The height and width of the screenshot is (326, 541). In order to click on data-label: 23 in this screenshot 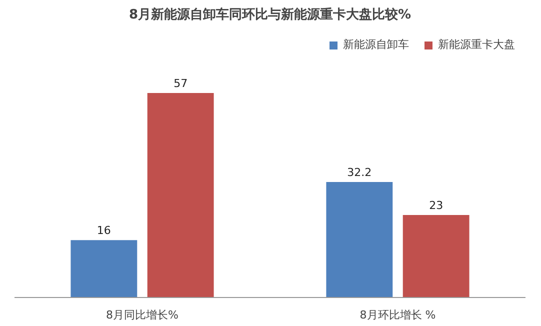, I will do `click(436, 205)`.